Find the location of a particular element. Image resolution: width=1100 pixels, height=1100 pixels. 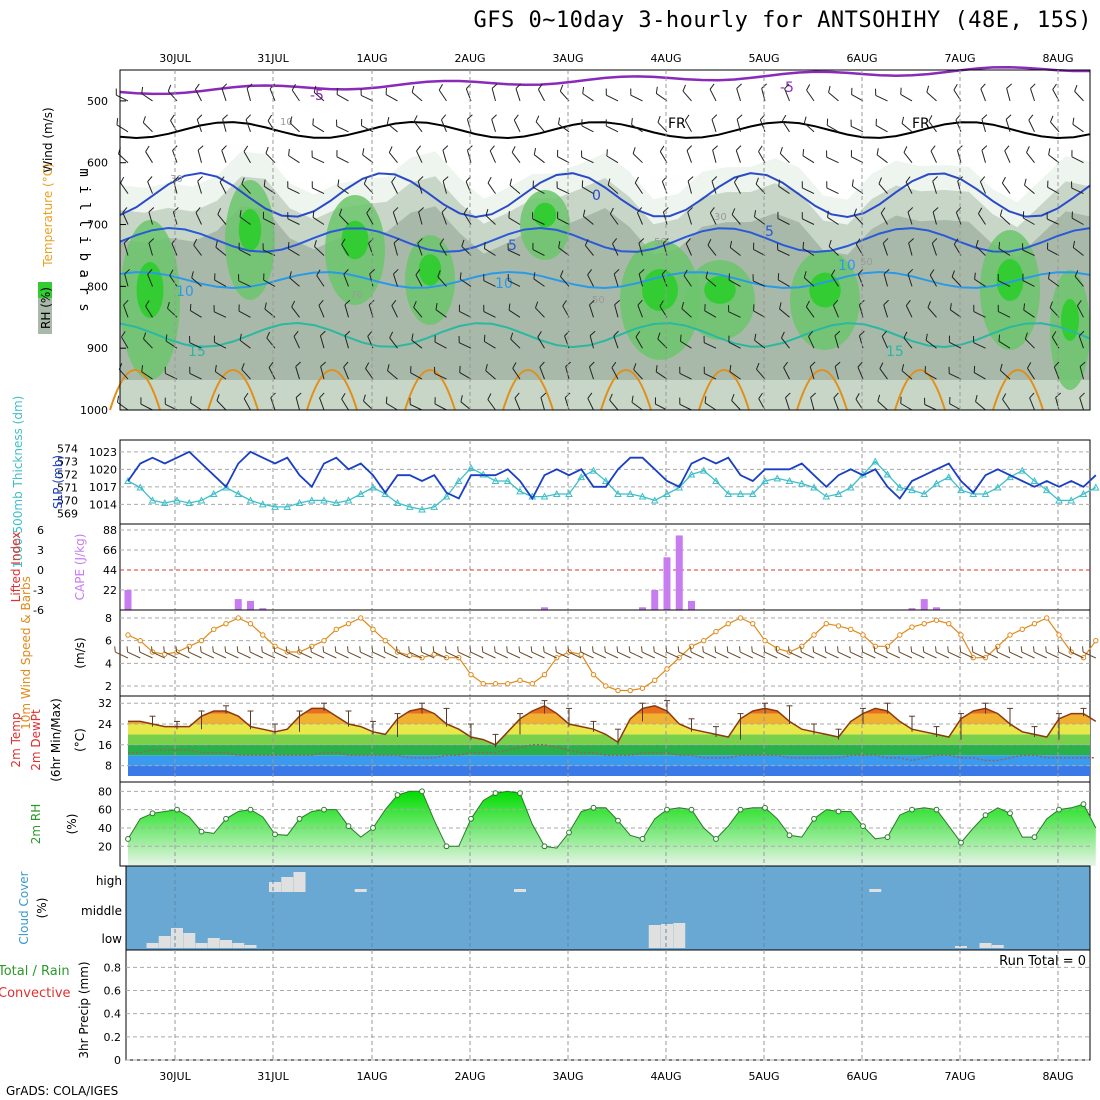

thickness-tick: 570 is located at coordinates (67, 500).